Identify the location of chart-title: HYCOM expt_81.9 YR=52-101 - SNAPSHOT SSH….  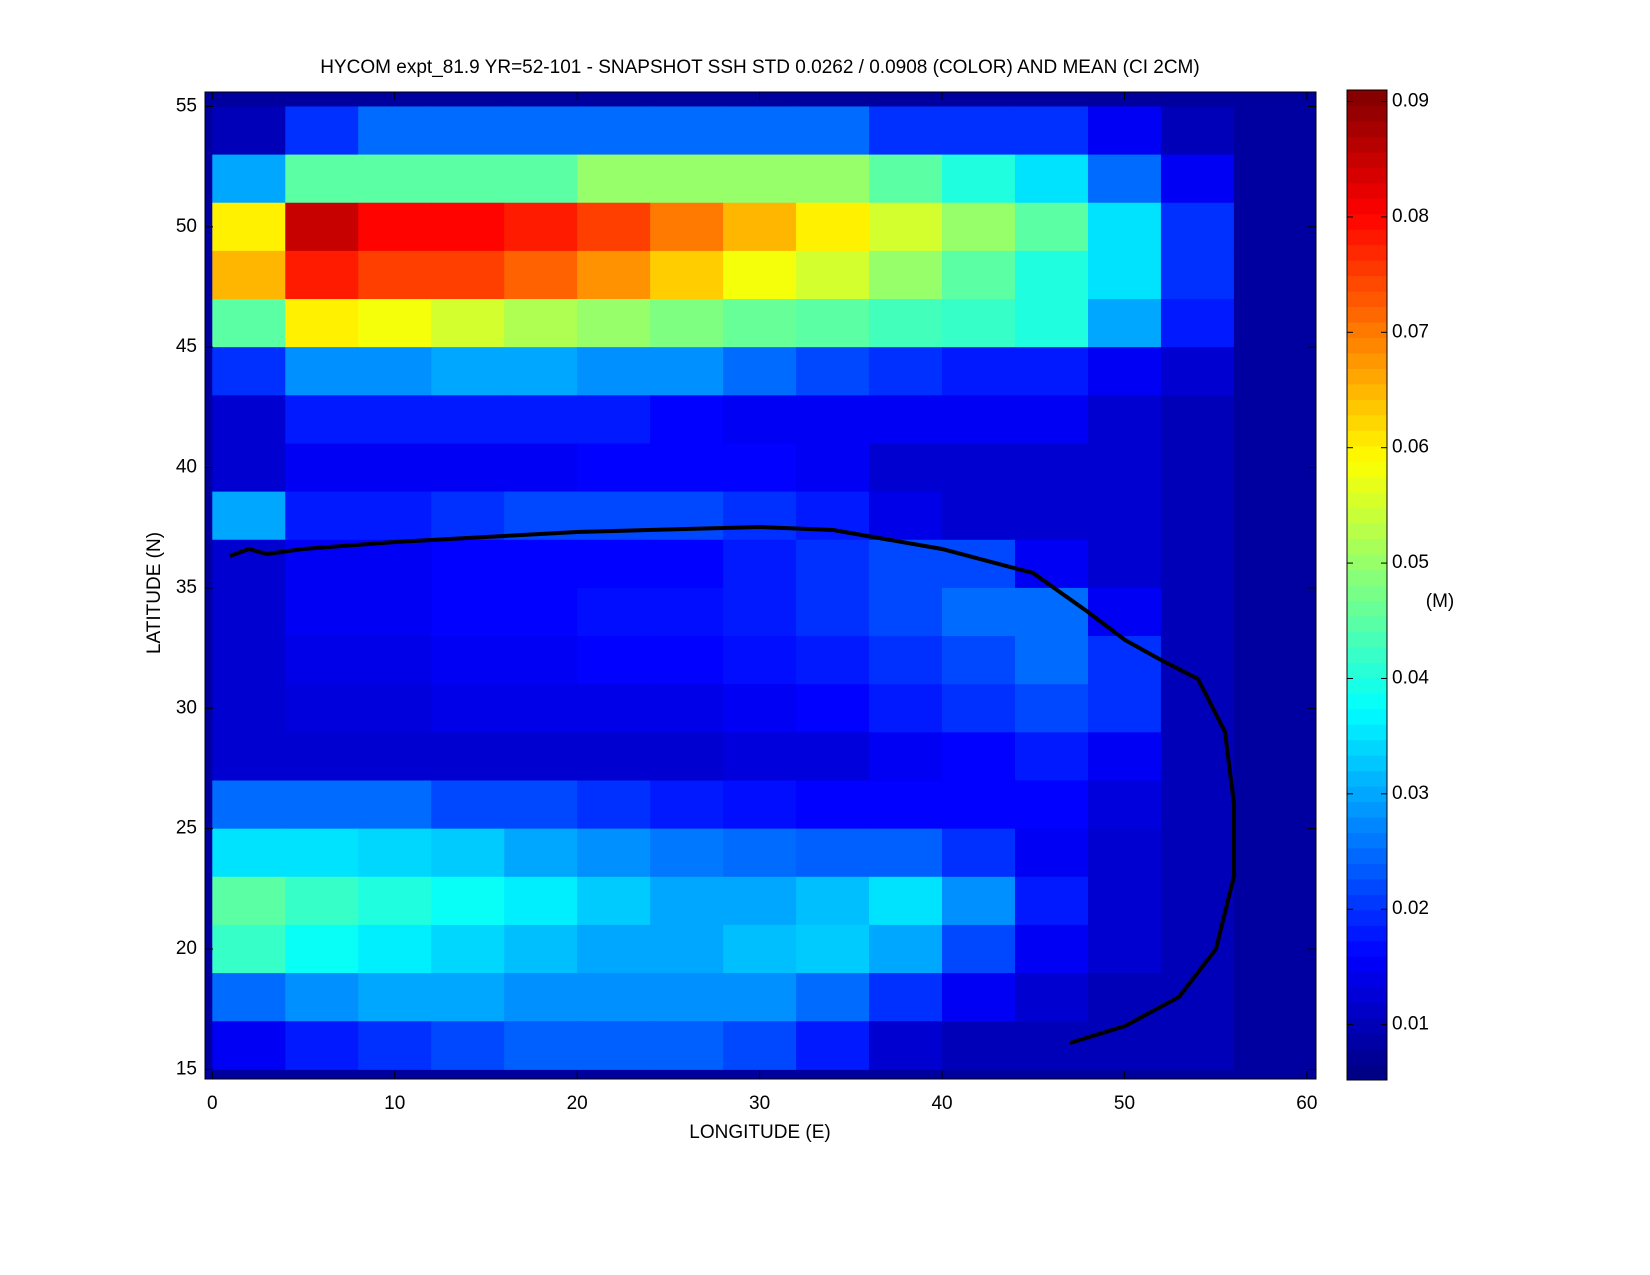
(759, 67).